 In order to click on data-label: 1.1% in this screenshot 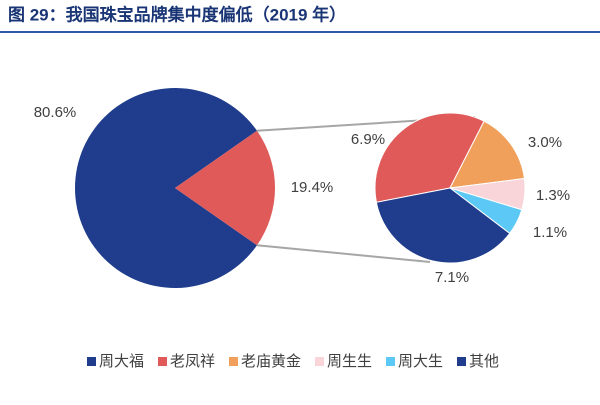, I will do `click(550, 232)`.